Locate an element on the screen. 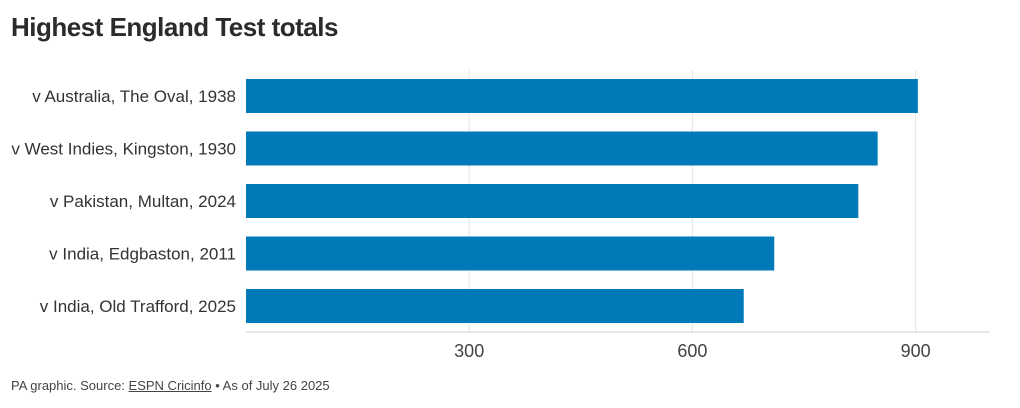 This screenshot has height=408, width=1020. category-label-2: v West Indies, Kingston, 1930 is located at coordinates (123, 149).